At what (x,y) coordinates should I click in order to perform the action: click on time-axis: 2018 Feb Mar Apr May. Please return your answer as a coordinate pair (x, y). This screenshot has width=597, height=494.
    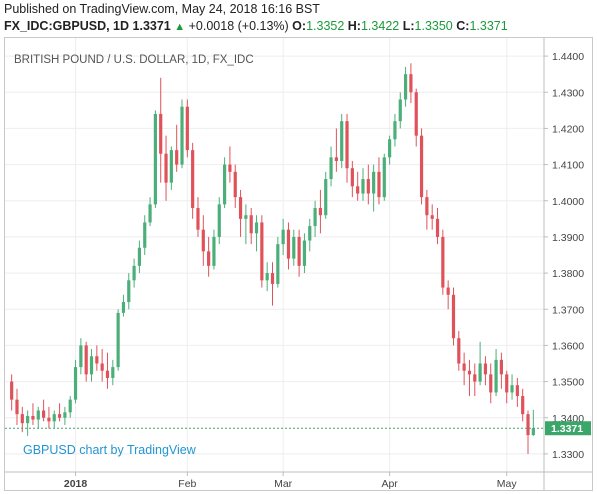
    Looking at the image, I should click on (291, 481).